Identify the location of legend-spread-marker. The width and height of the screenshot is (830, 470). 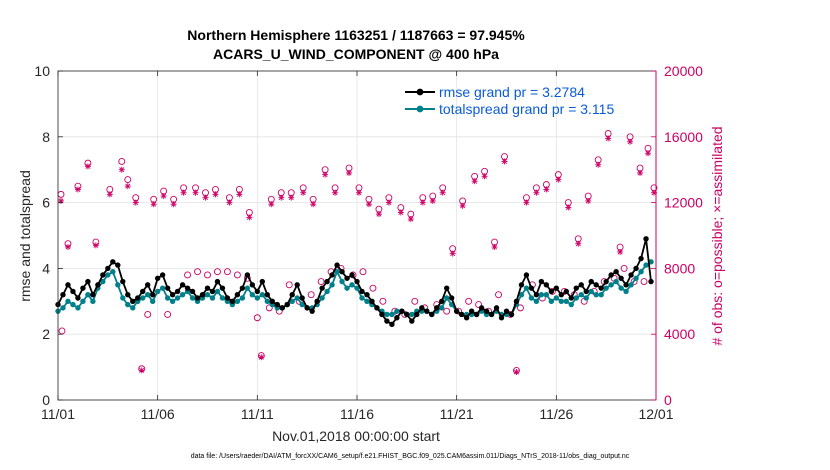
(420, 109).